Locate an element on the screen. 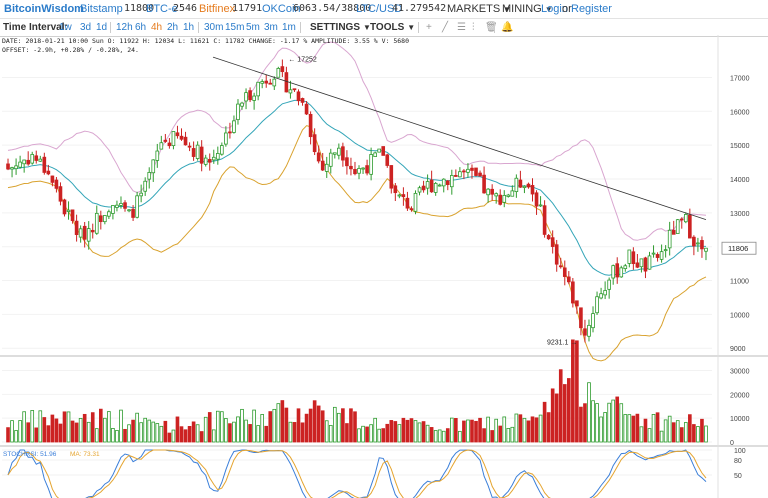  interval-3d: 3d is located at coordinates (86, 27).